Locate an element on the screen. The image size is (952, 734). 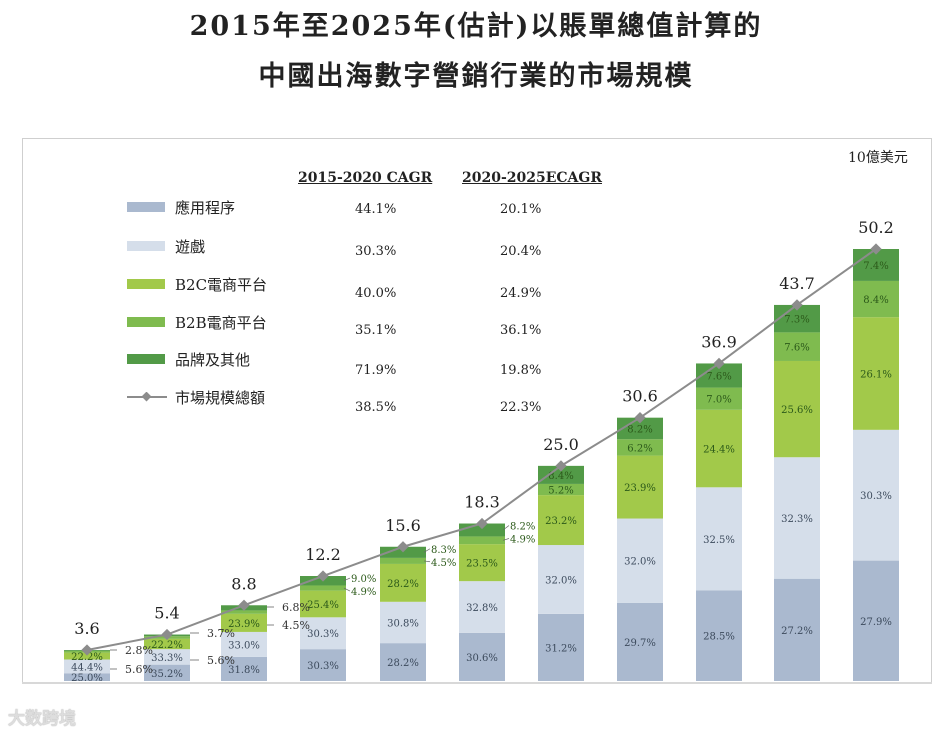
segment-label: 25.0% is located at coordinates (87, 678).